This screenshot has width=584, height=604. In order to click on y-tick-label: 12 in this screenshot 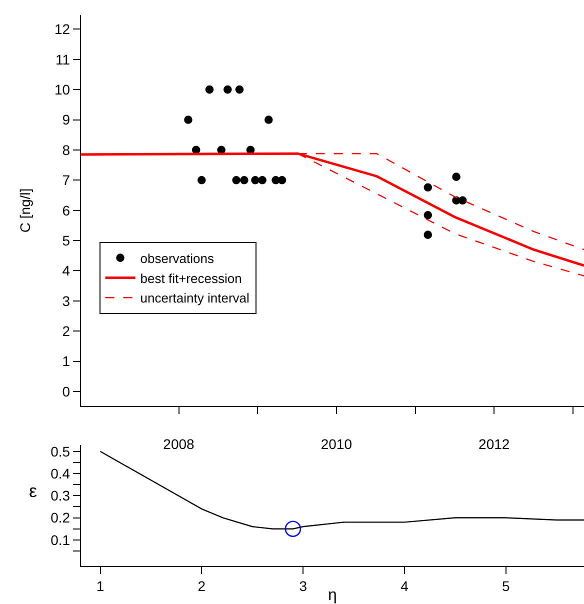, I will do `click(62, 29)`.